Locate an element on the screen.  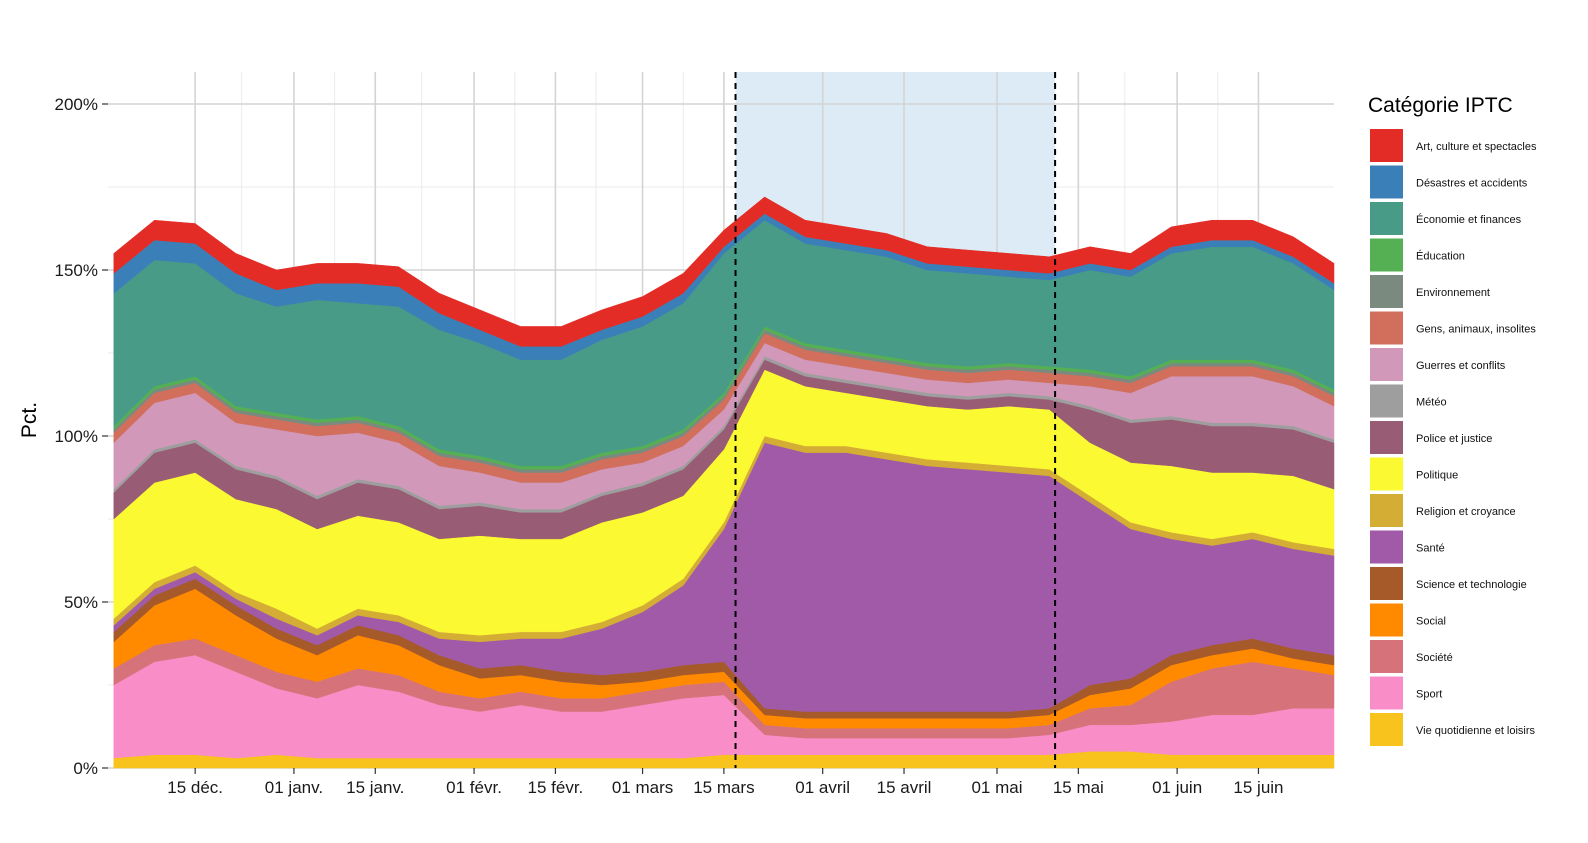
x-tick-label: 01 janv. is located at coordinates (294, 787).